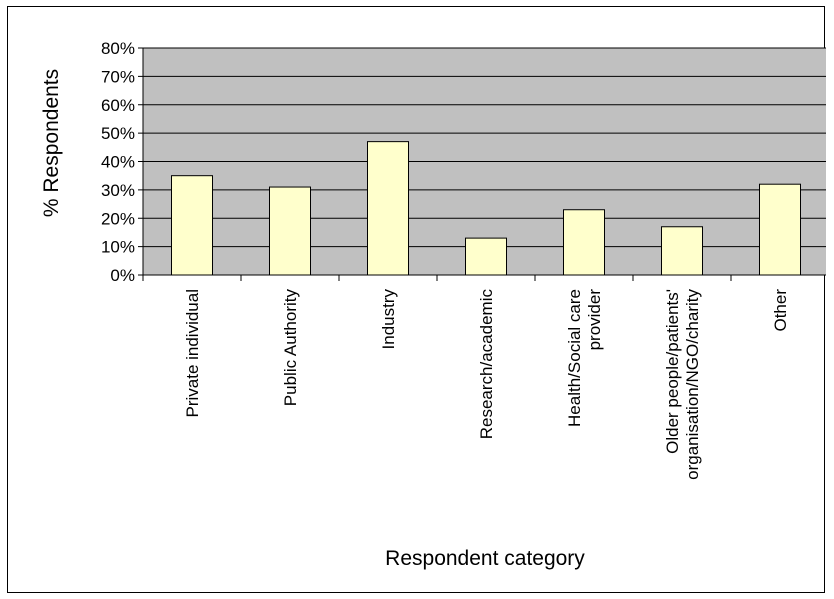 The image size is (834, 599). I want to click on x-tick-label: Older people/patients', so click(672, 371).